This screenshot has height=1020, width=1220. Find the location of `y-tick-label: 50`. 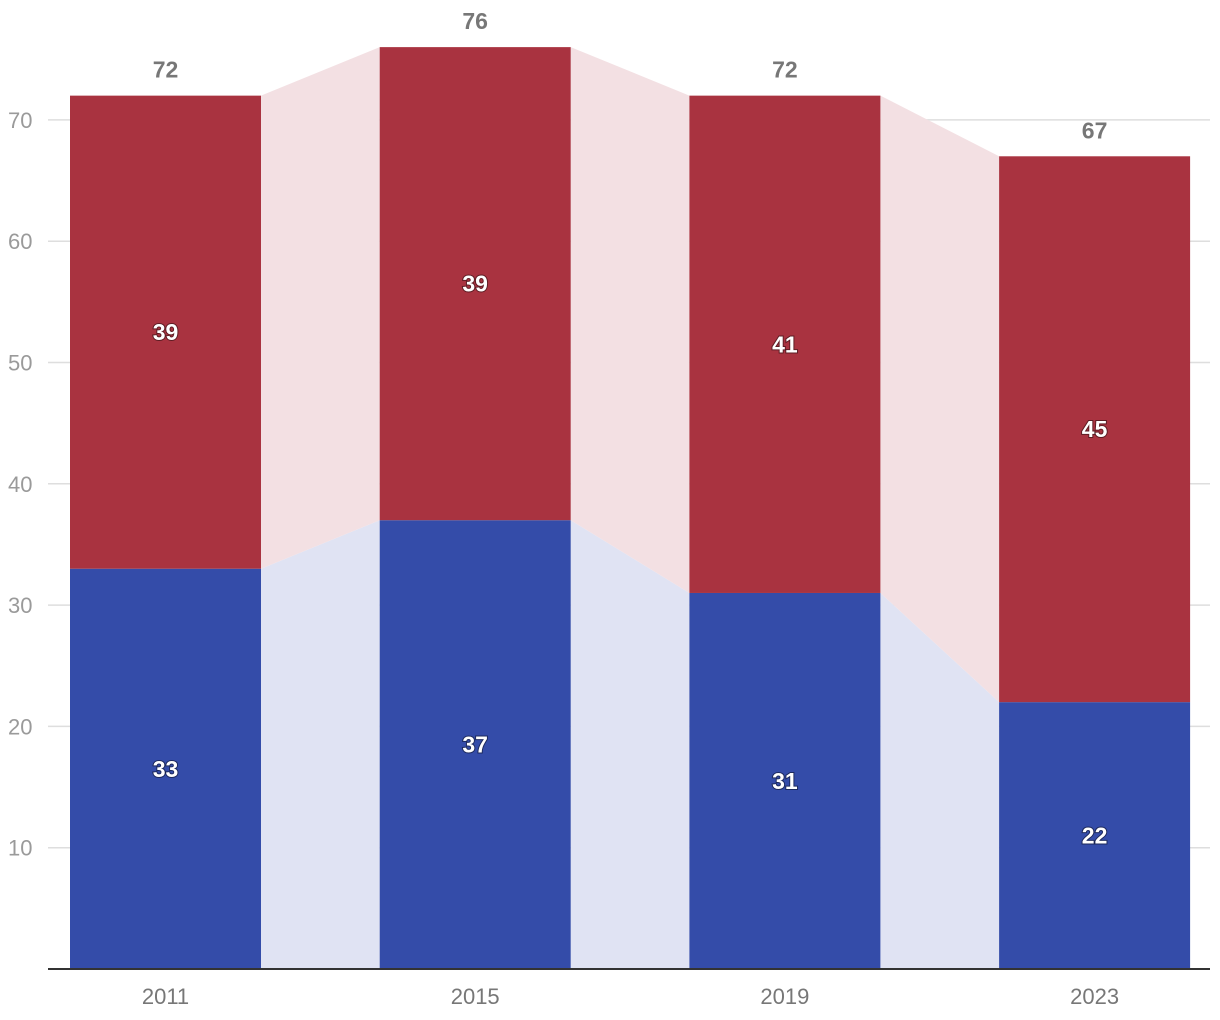

y-tick-label: 50 is located at coordinates (20, 363).